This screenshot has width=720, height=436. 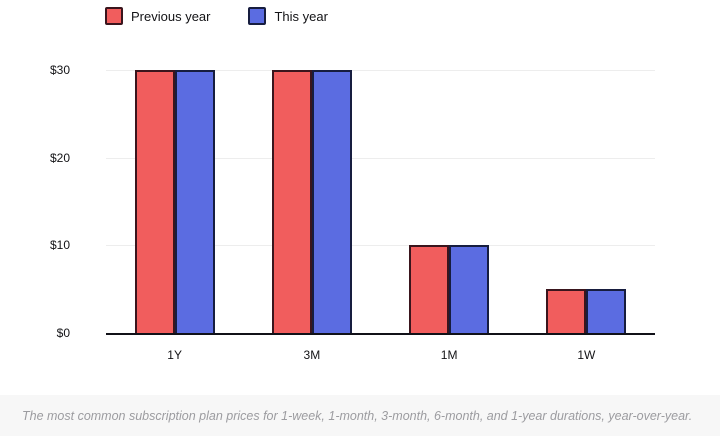 I want to click on bar-group-3m, so click(x=311, y=201).